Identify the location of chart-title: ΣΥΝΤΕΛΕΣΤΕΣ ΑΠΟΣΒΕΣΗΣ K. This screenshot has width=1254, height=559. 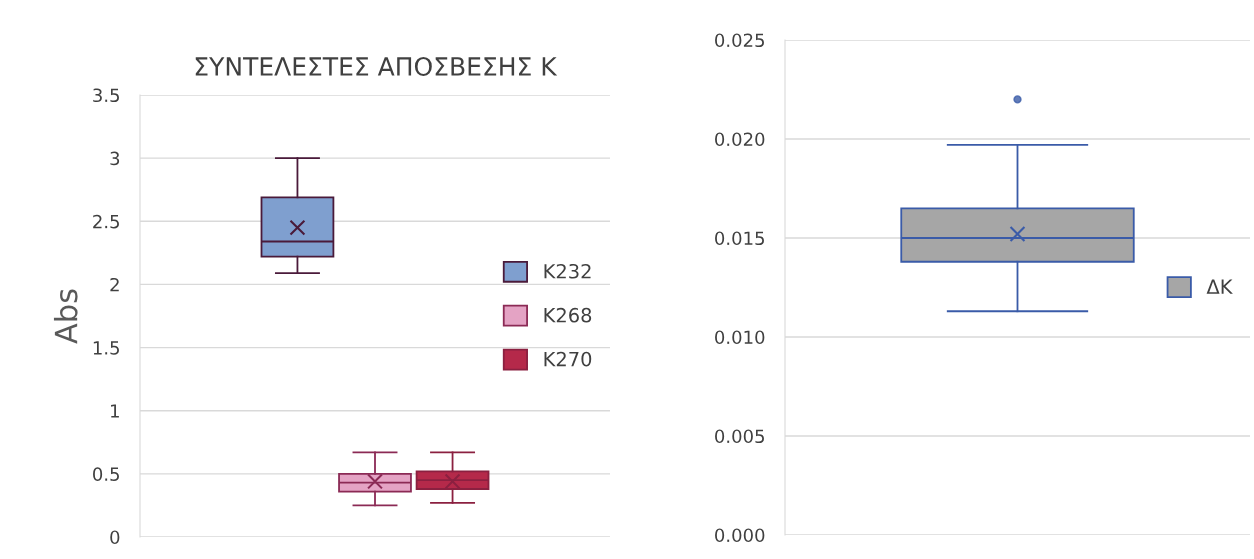
(376, 66).